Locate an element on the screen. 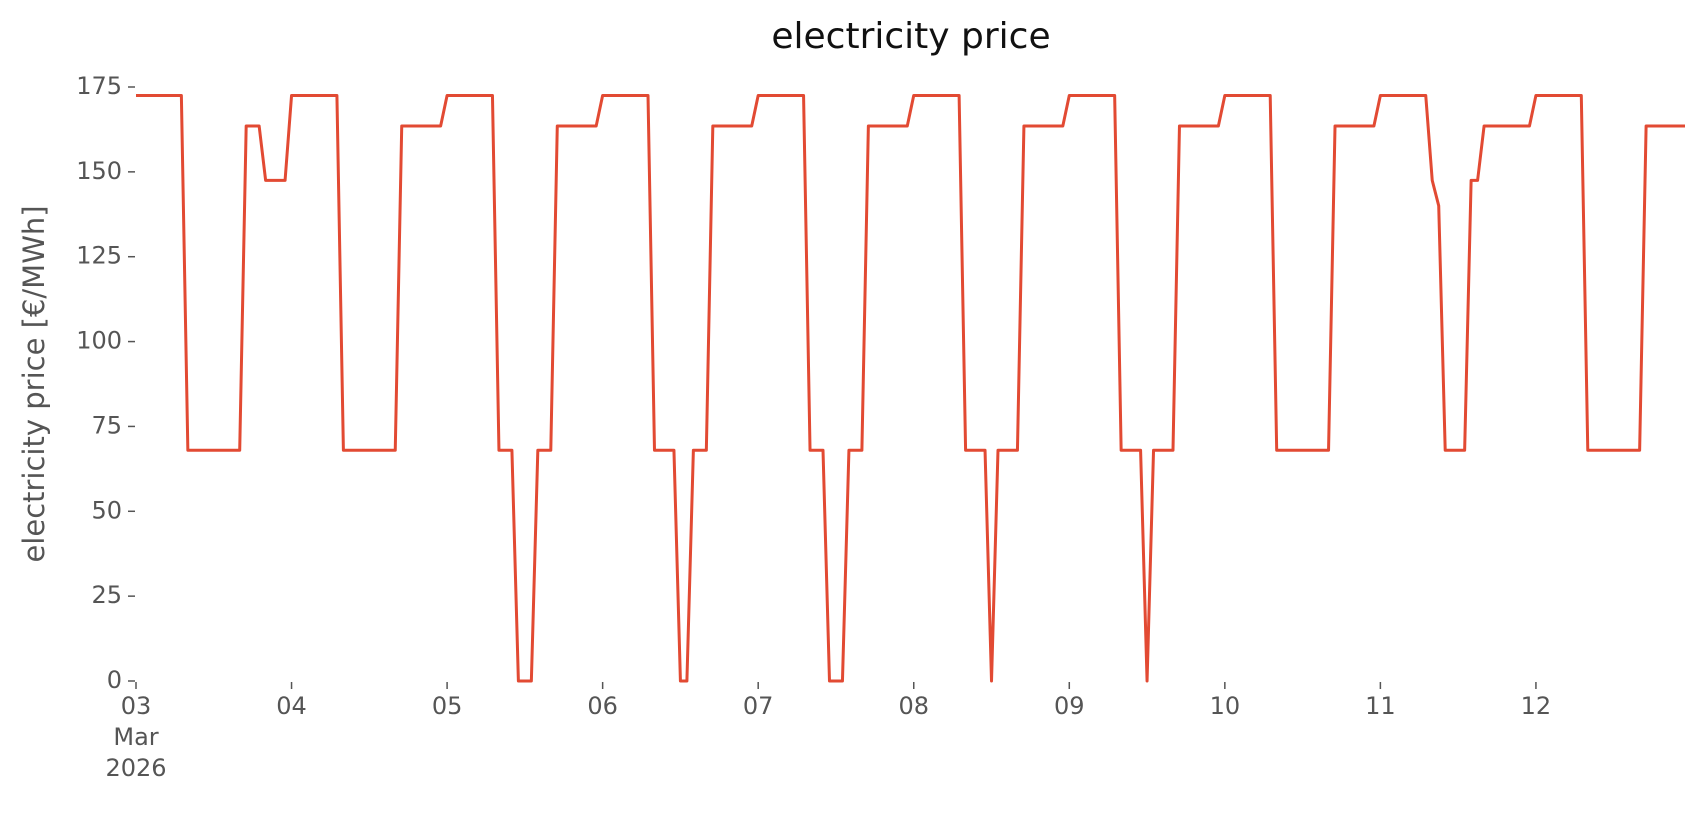  x-tick-label: 03 Mar 2026 is located at coordinates (135, 737).